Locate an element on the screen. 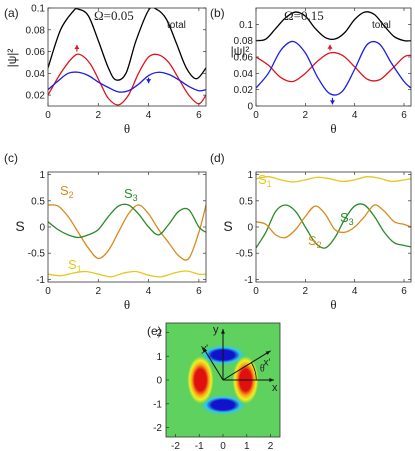  y-tick-label: 2 is located at coordinates (159, 333).